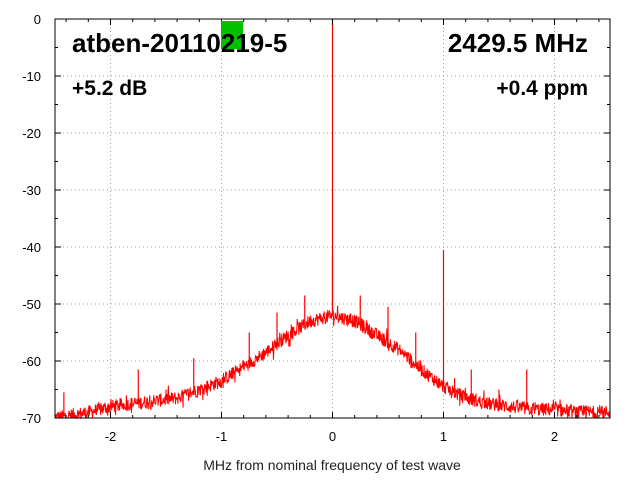 This screenshot has height=480, width=640. Describe the element at coordinates (518, 43) in the screenshot. I see `frequency-label: 2429.5 MHz` at that location.